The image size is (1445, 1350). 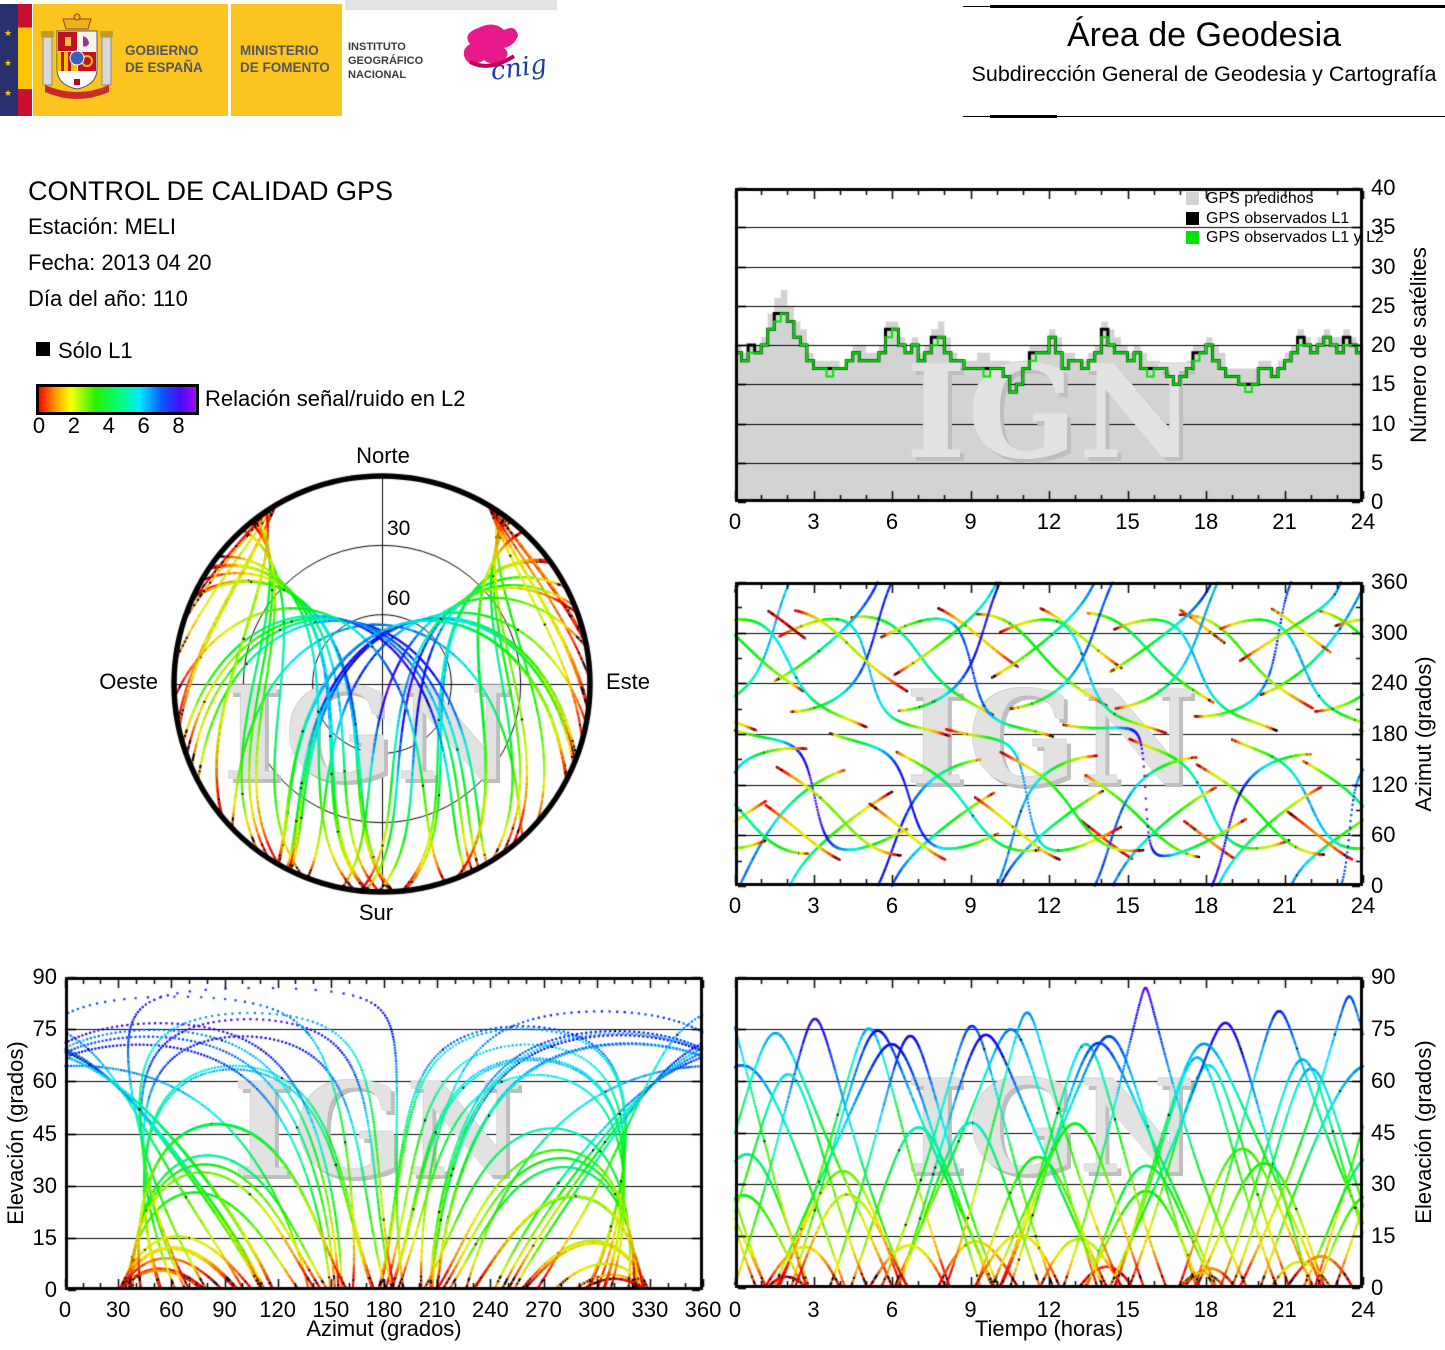 What do you see at coordinates (1206, 905) in the screenshot?
I see `az_time-x-tick: 18` at bounding box center [1206, 905].